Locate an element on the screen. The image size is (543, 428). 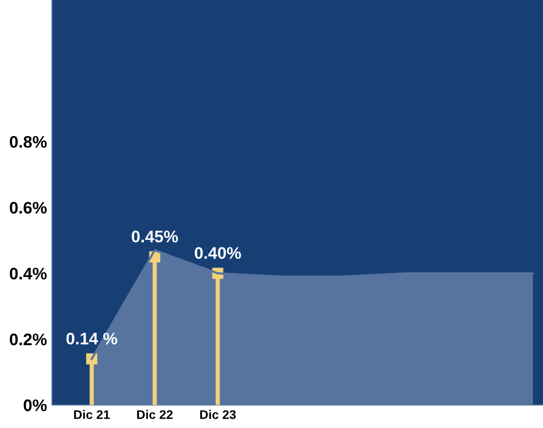
y-tick-label: 0% is located at coordinates (35, 405).